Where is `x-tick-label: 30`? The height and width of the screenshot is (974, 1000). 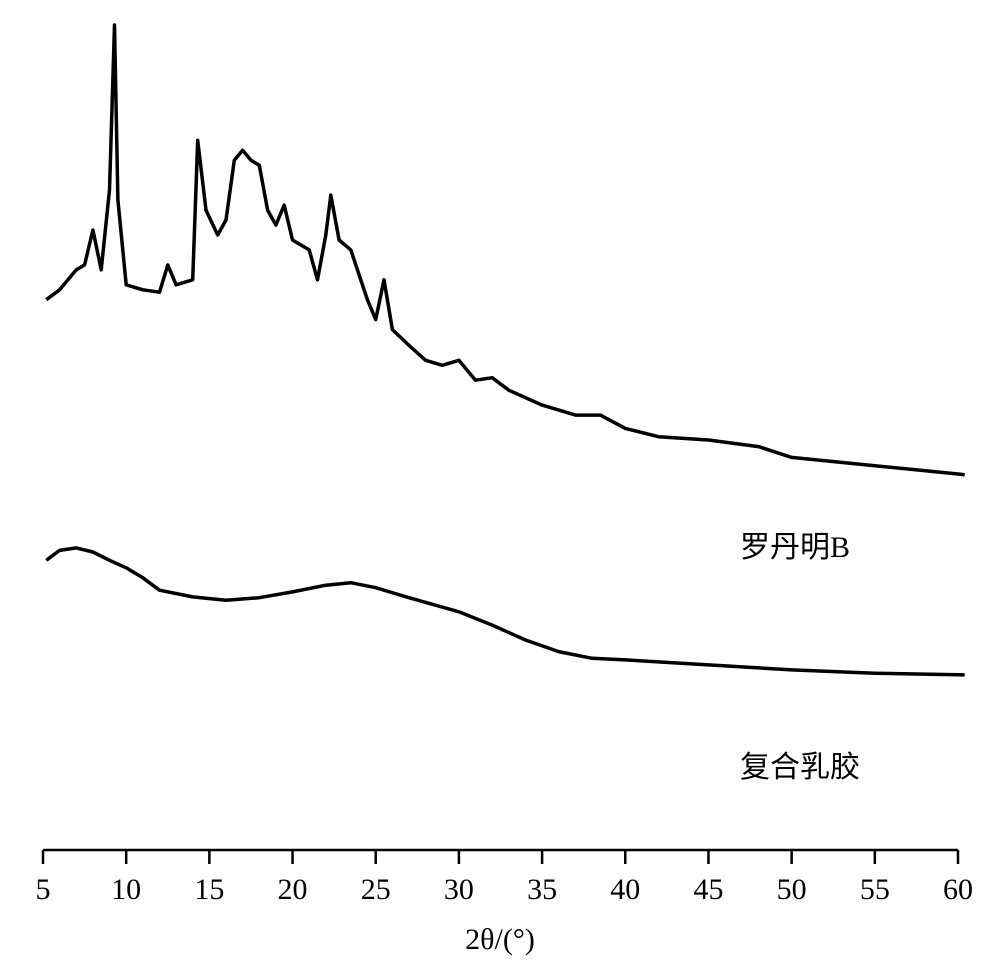
x-tick-label: 30 is located at coordinates (459, 889).